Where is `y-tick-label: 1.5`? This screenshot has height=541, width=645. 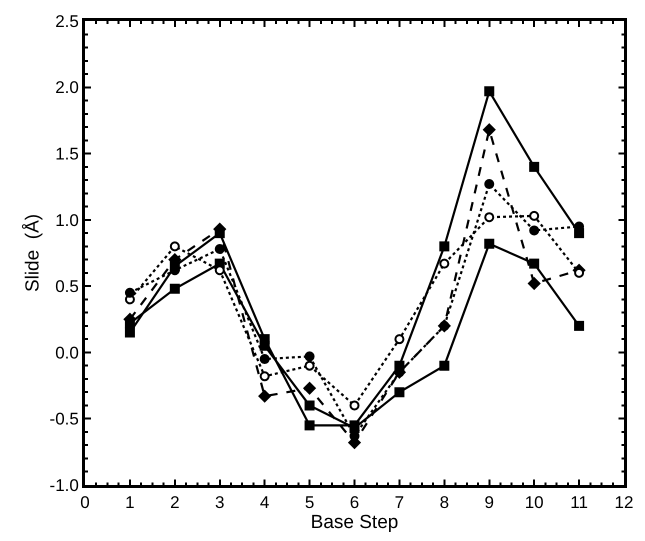 y-tick-label: 1.5 is located at coordinates (67, 154).